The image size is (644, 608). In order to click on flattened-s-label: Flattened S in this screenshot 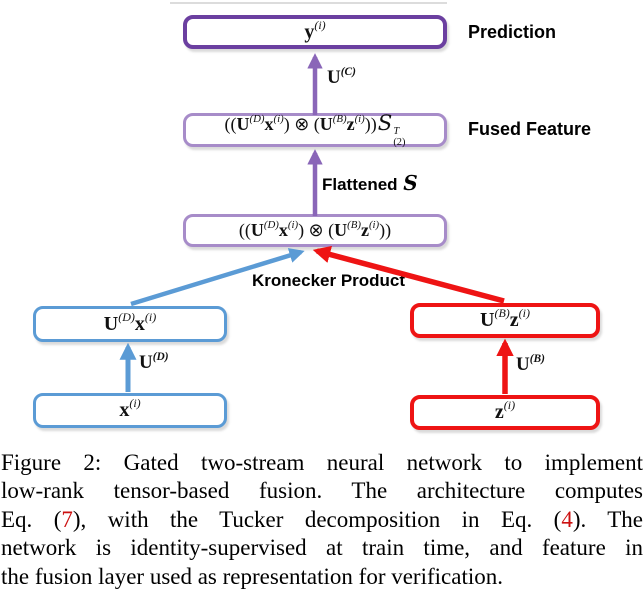, I will do `click(370, 183)`.